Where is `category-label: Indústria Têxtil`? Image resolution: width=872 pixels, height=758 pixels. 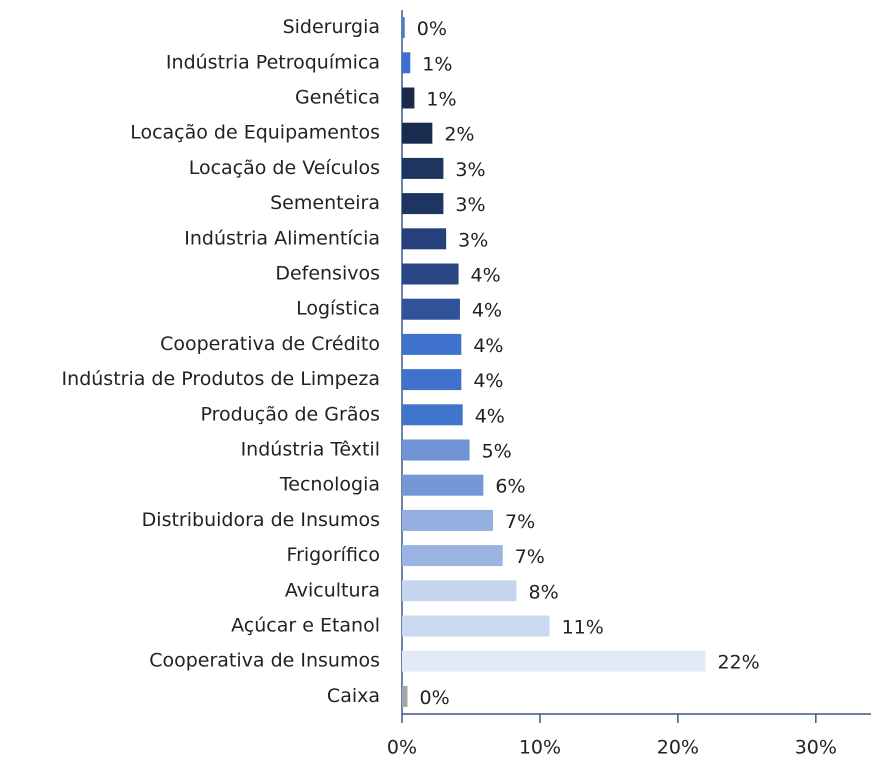
category-label: Indústria Têxtil is located at coordinates (310, 450).